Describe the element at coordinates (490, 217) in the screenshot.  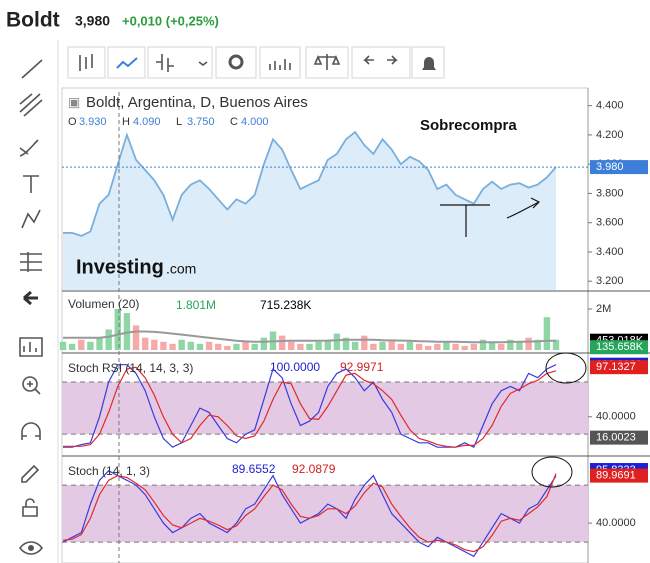
I see `hand-drawing` at that location.